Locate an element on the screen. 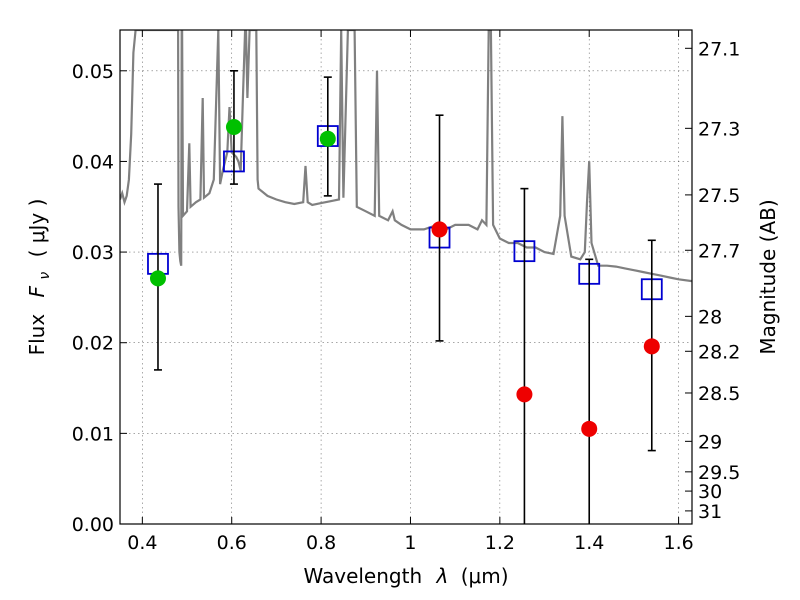 Image resolution: width=800 pixels, height=600 pixels. y2-tick-label: 28.2 is located at coordinates (719, 352).